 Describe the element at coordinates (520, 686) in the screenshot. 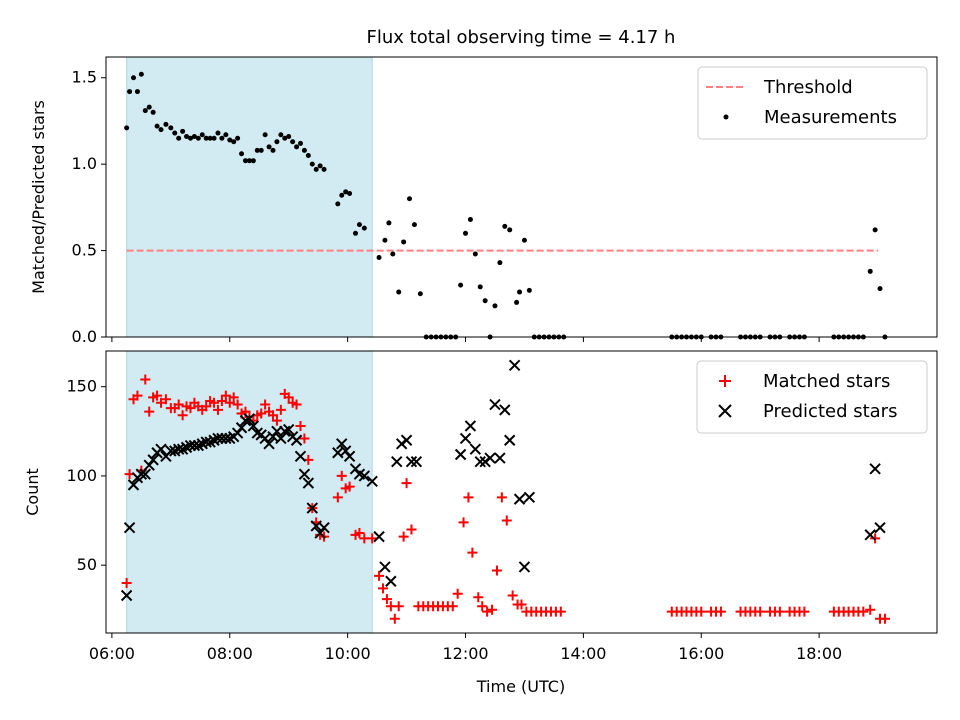

I see `x-axis-label: Time (UTC)` at that location.